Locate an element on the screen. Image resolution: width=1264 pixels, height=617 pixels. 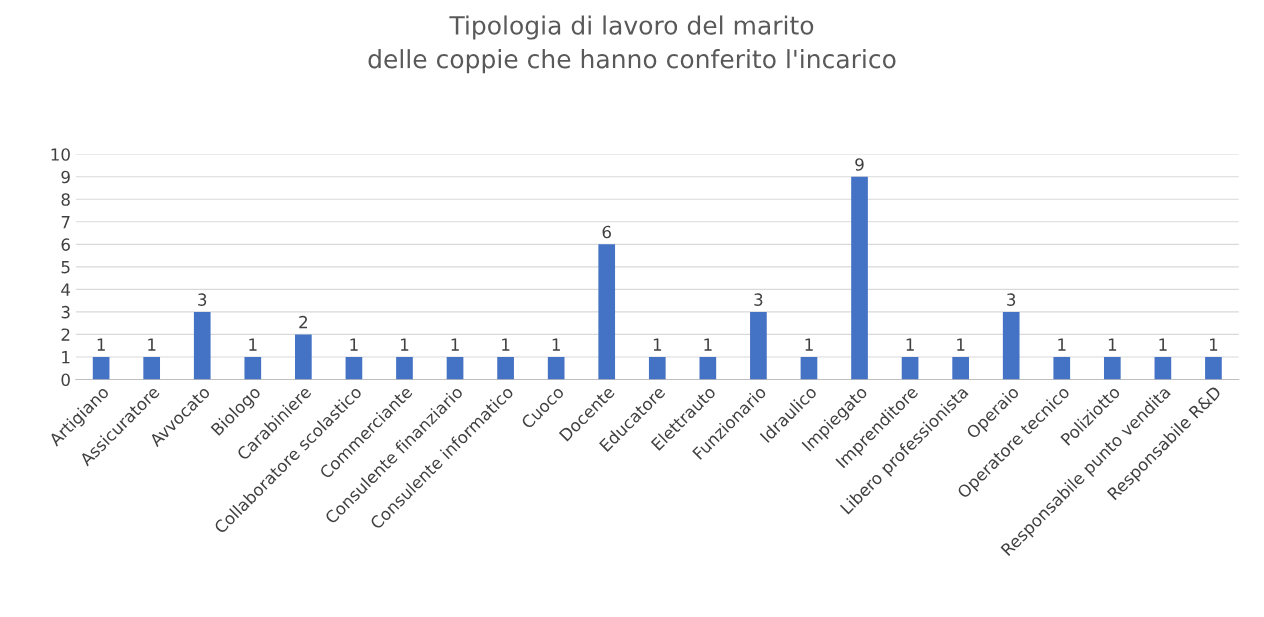
y-tick-label: 9 is located at coordinates (65, 177).